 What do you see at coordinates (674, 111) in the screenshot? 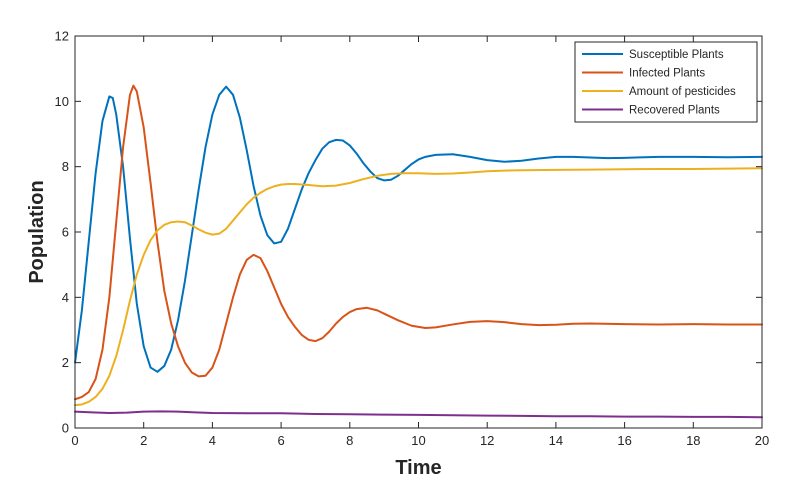
I see `legend-label: Recovered Plants` at bounding box center [674, 111].